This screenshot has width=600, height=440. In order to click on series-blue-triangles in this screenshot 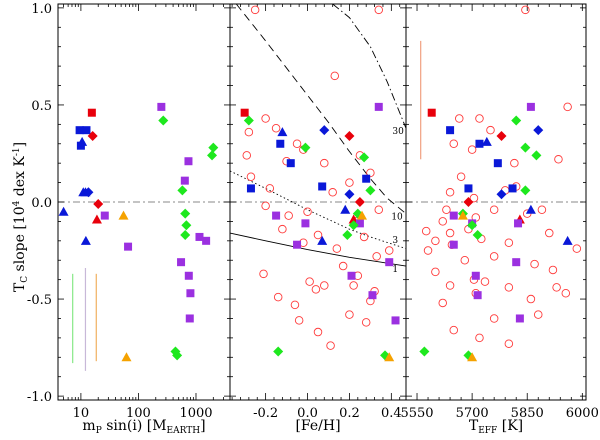, I will do `click(527, 190)`.